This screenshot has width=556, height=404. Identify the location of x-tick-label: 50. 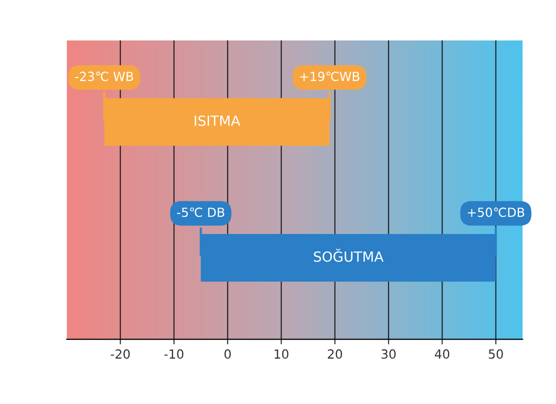
(495, 354).